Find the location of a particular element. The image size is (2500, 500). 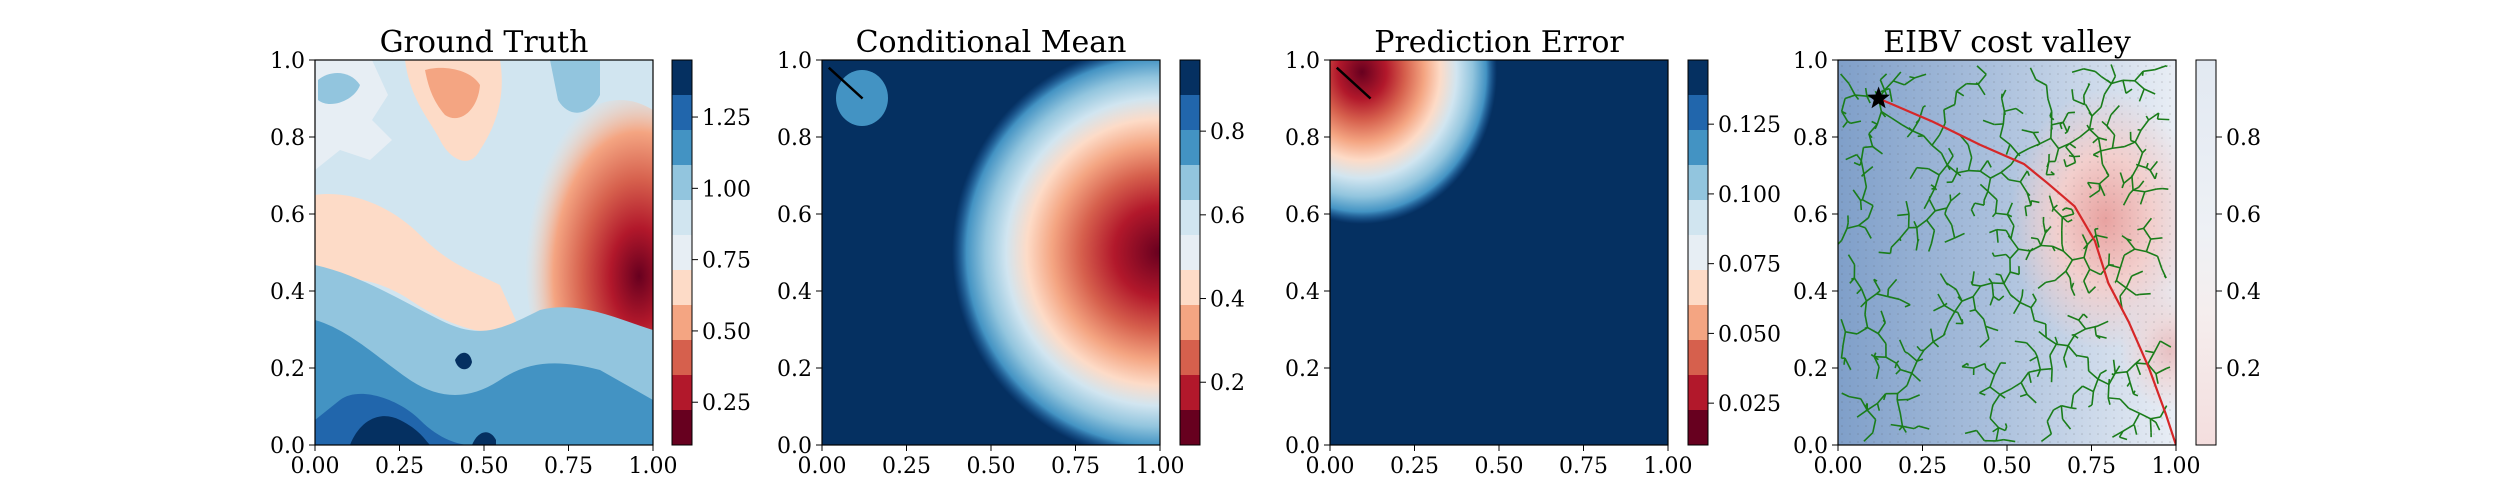

colorbar-tick-label: 0.025 is located at coordinates (1749, 404).